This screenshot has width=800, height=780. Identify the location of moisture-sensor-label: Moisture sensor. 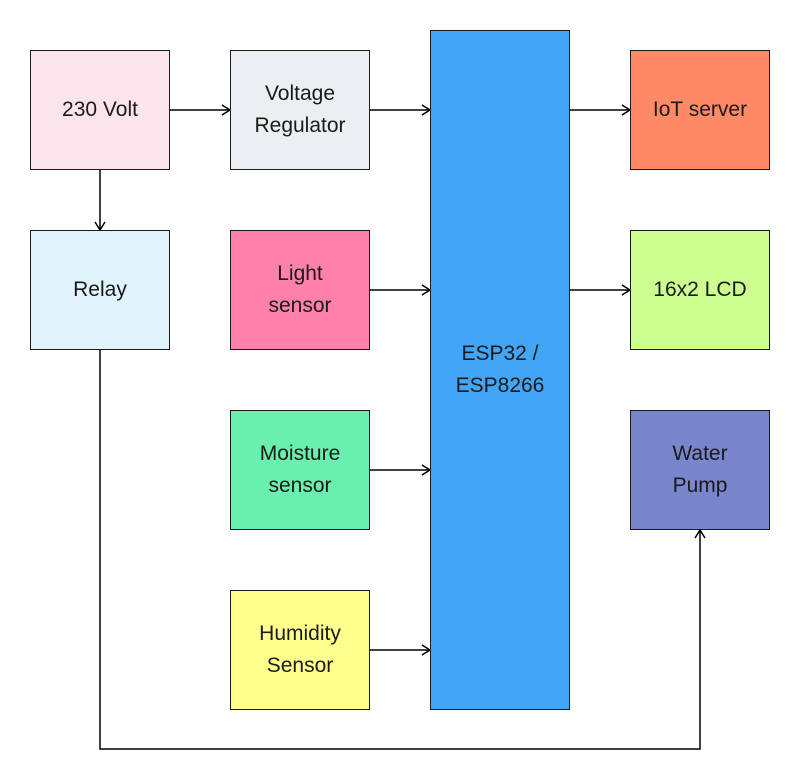
(300, 469).